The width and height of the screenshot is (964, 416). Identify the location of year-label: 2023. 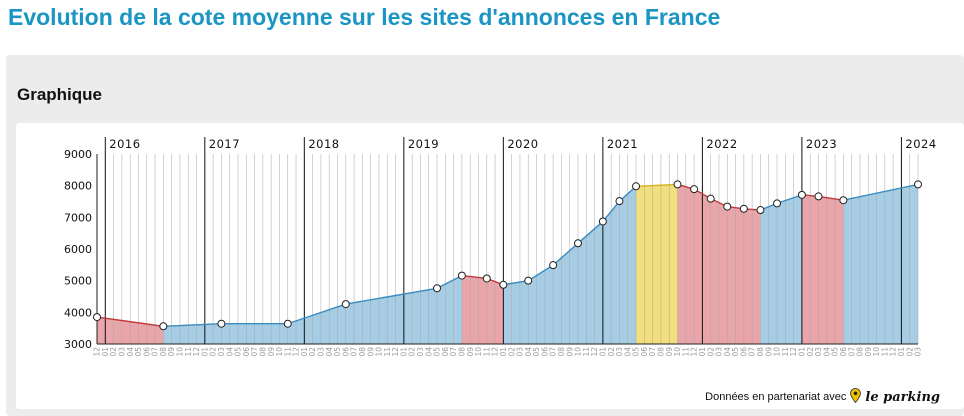
(821, 144).